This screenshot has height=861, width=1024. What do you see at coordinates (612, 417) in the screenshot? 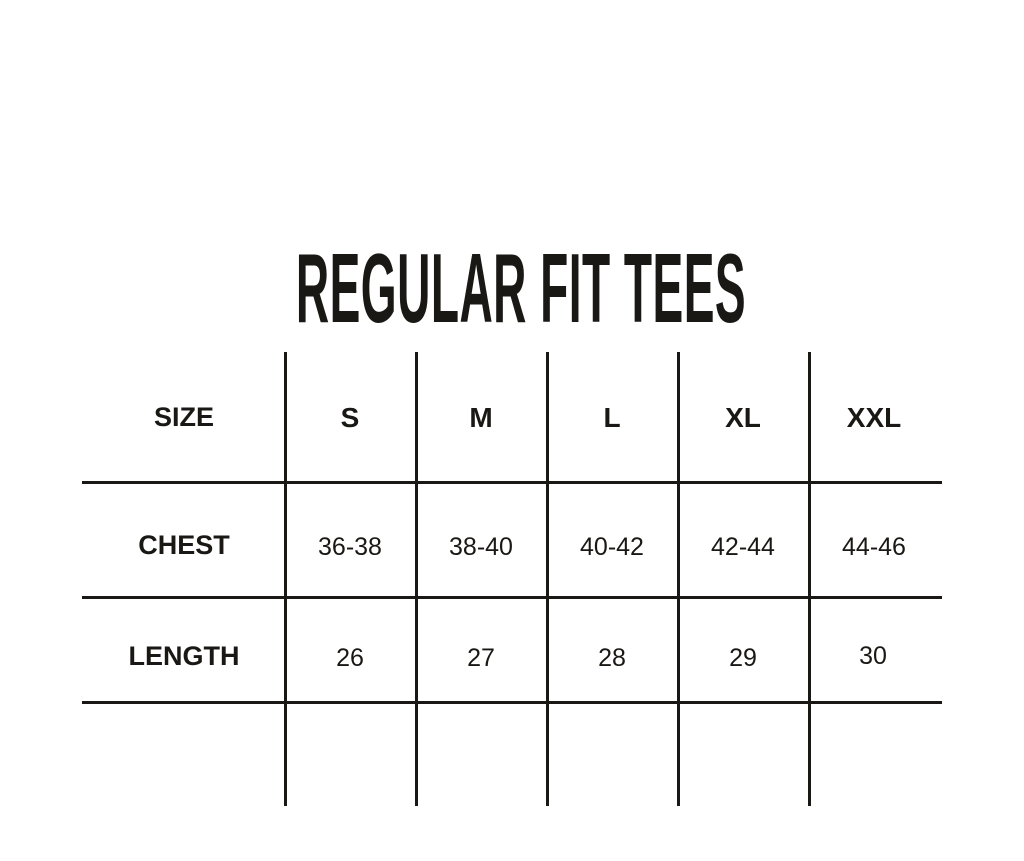
I see `header-cell: L` at bounding box center [612, 417].